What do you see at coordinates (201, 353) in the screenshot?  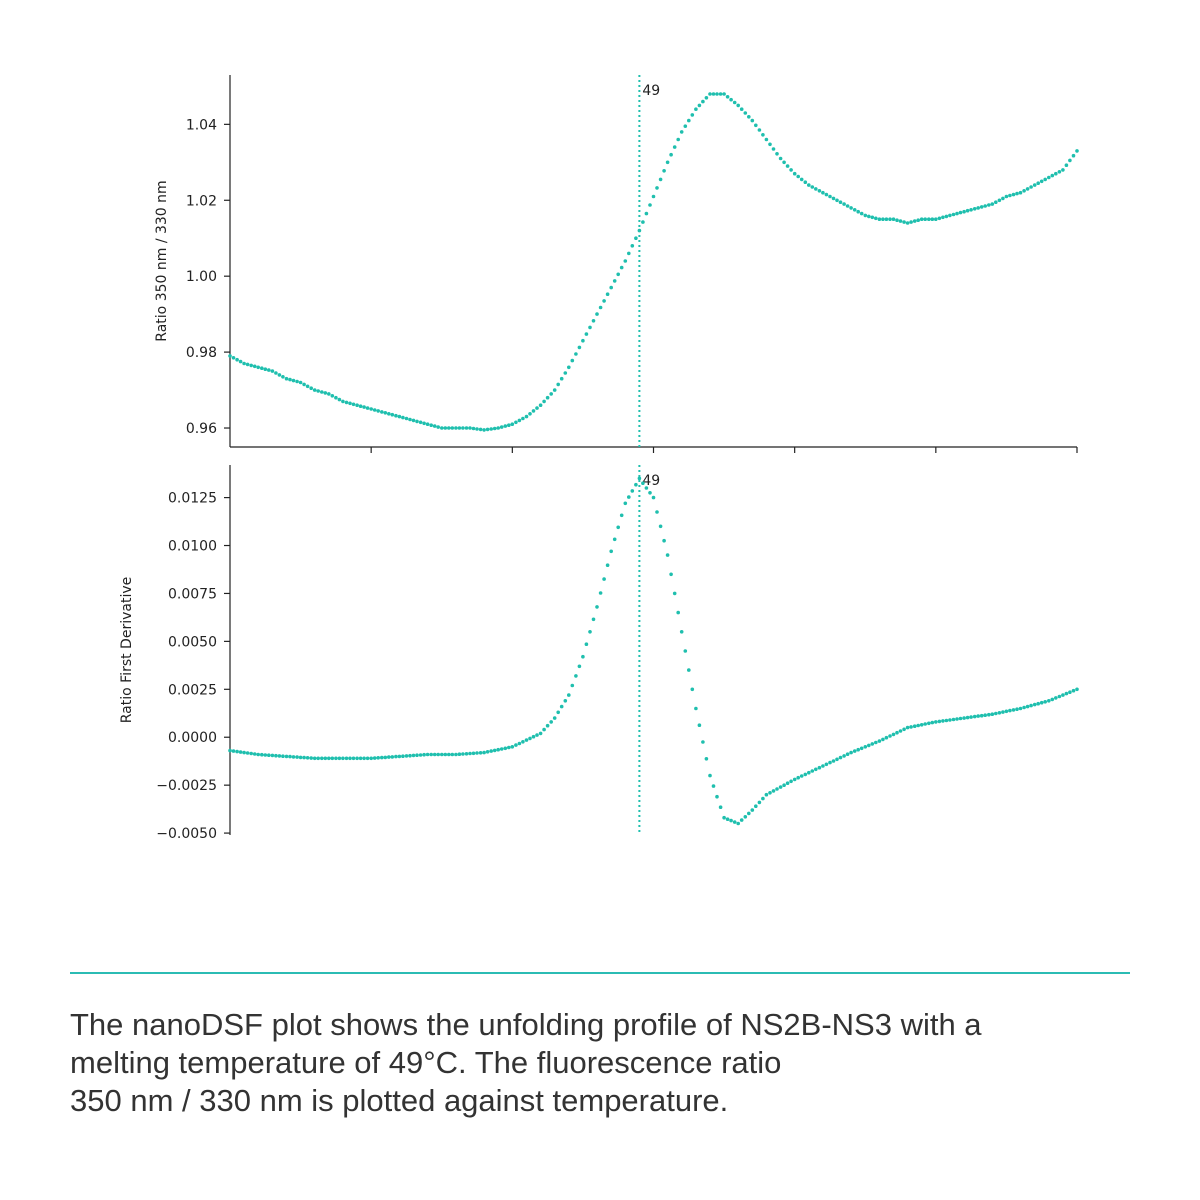 I see `y-tick-label: 0.98` at bounding box center [201, 353].